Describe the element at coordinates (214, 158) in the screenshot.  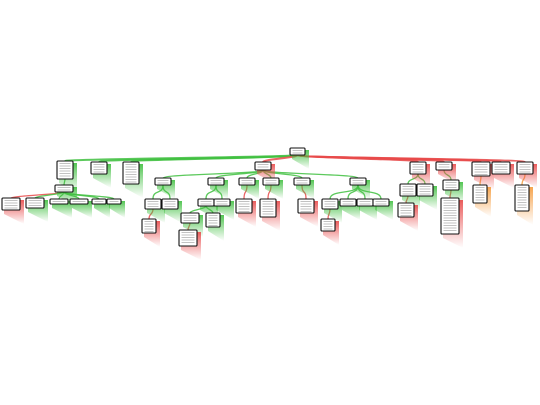
I see `connector` at that location.